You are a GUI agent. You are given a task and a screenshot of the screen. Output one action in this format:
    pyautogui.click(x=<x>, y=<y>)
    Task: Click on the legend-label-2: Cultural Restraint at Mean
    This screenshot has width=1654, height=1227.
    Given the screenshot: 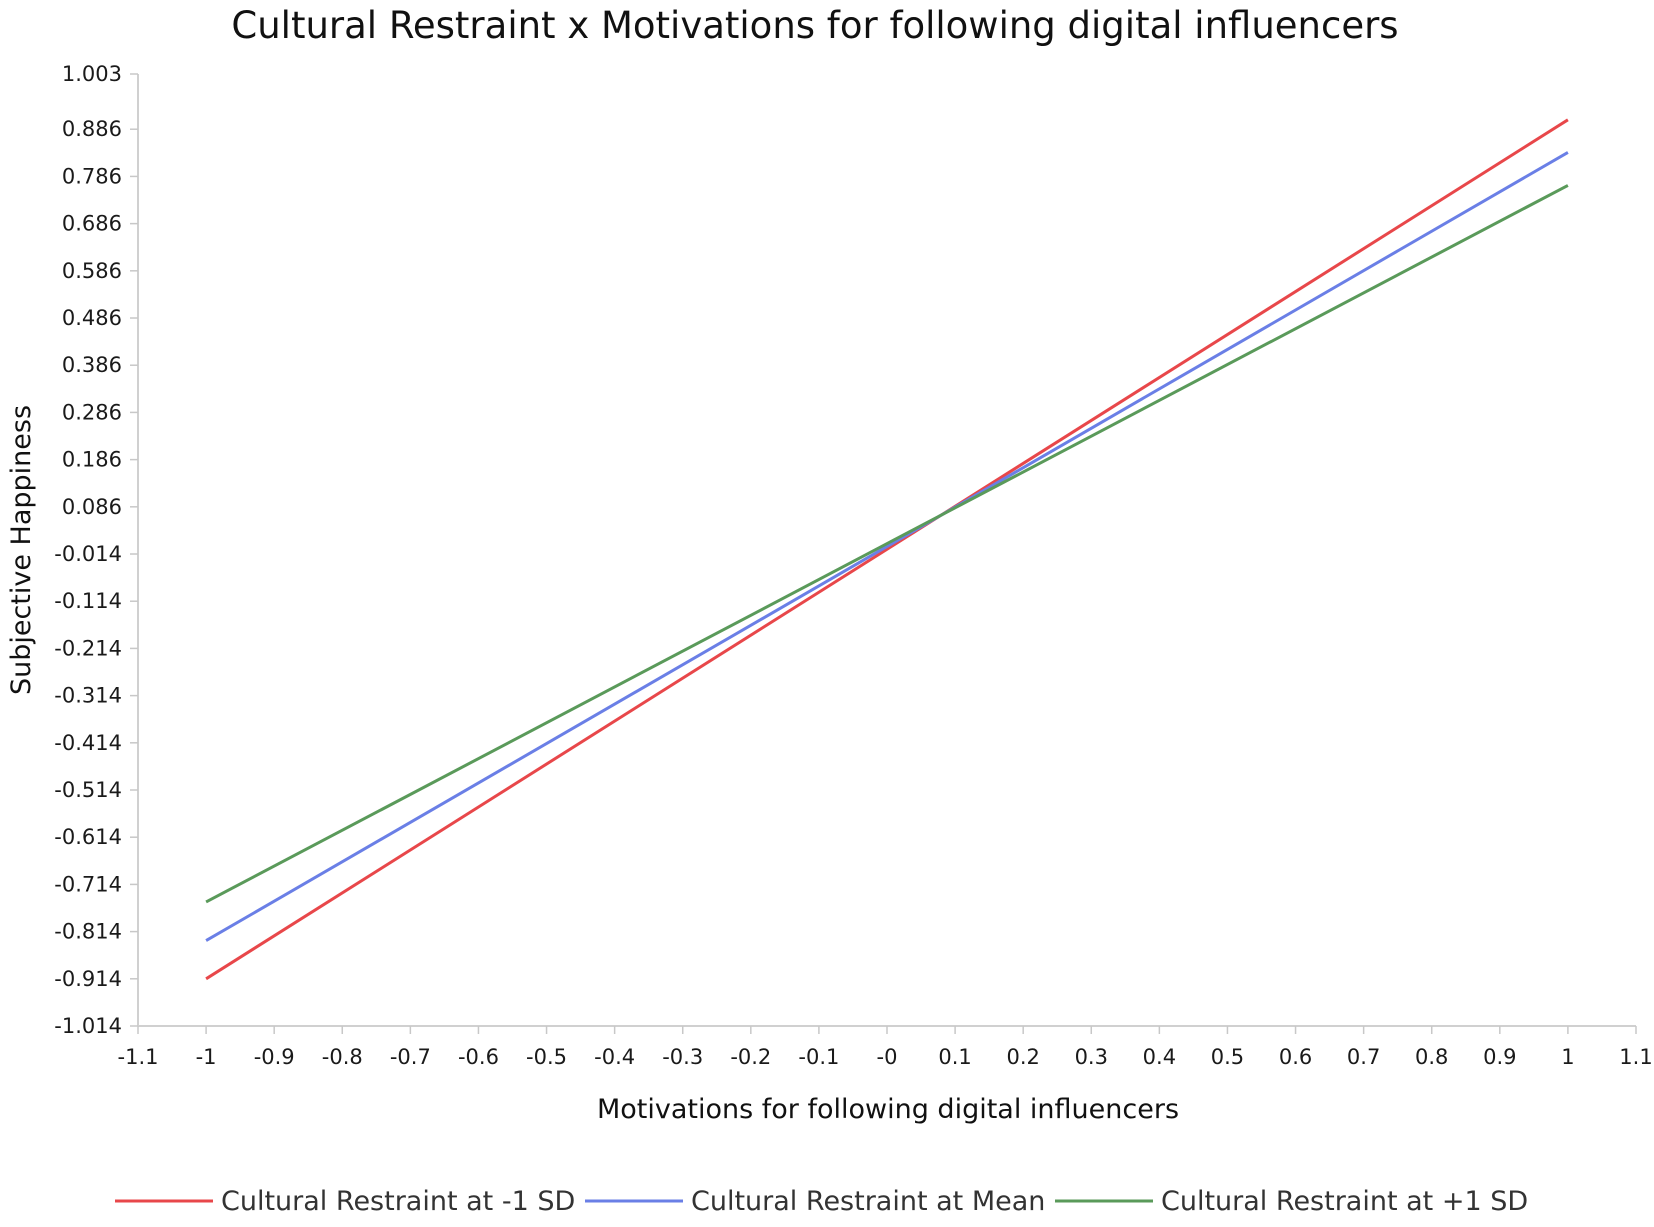 What is the action you would take?
    pyautogui.click(x=868, y=1201)
    